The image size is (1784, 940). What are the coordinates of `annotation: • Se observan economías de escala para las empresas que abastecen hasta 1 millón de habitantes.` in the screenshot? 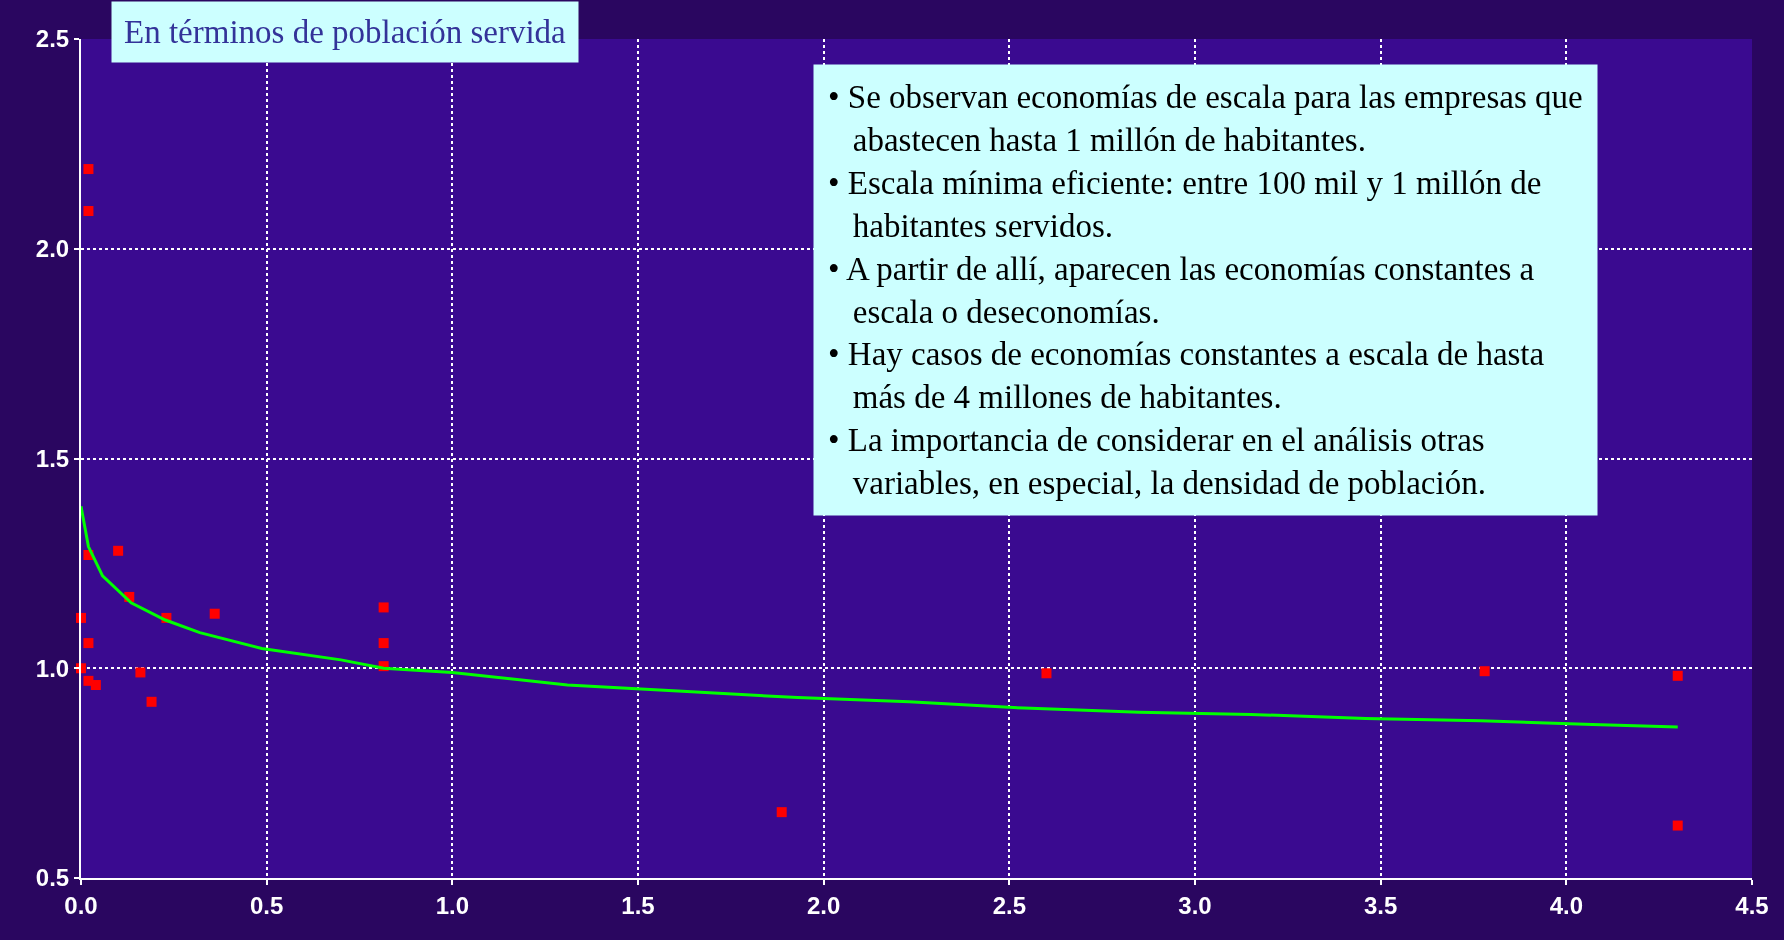 It's located at (1205, 118).